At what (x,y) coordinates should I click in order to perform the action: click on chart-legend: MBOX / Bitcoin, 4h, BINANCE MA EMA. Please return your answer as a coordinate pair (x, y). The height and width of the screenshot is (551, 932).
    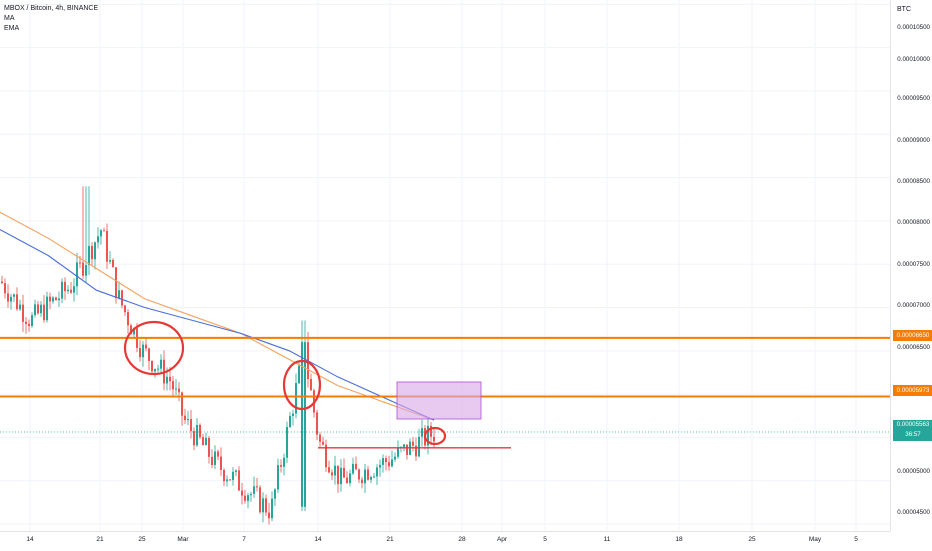
    Looking at the image, I should click on (51, 19).